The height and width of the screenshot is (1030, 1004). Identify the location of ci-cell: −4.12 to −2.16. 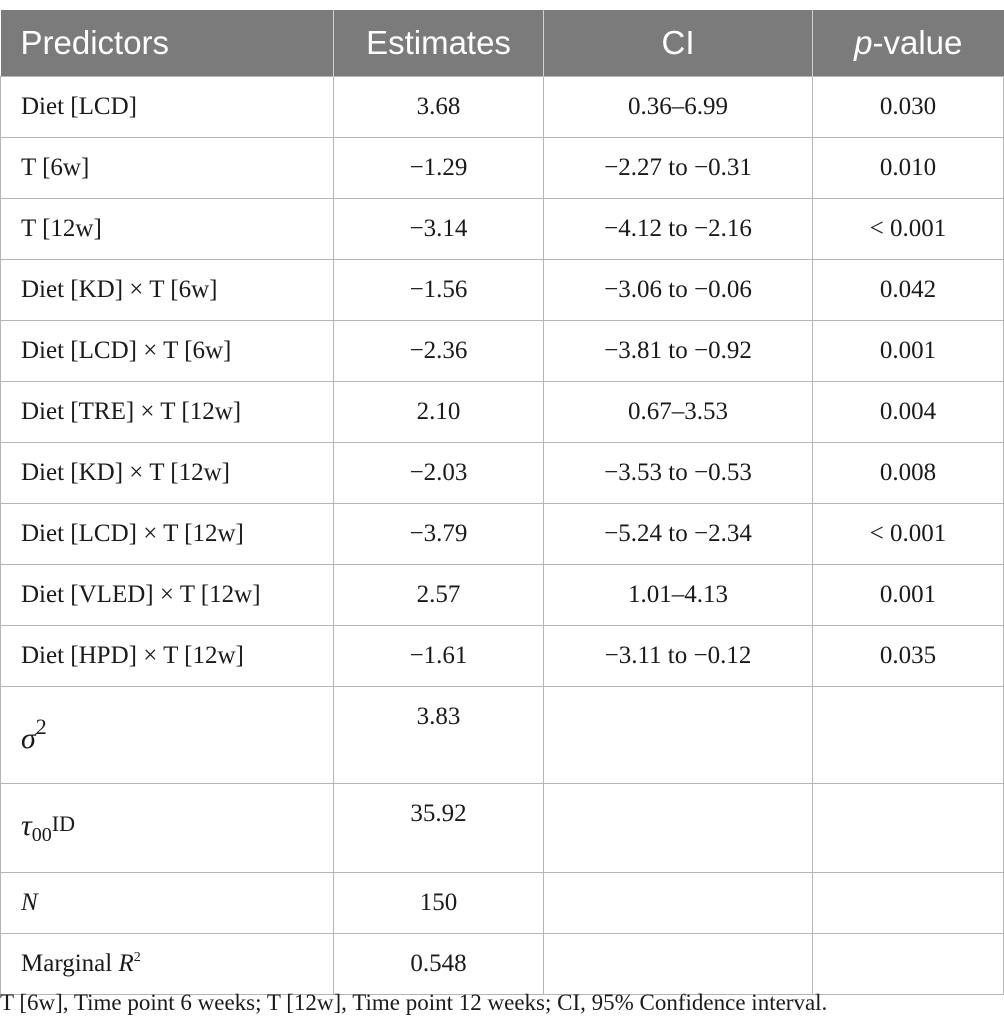
(678, 229).